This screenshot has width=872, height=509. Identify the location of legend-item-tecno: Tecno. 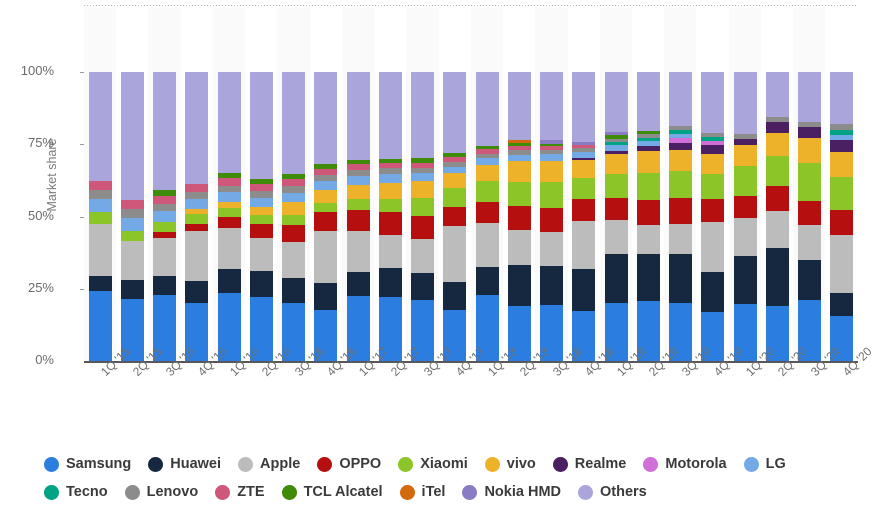
(76, 492).